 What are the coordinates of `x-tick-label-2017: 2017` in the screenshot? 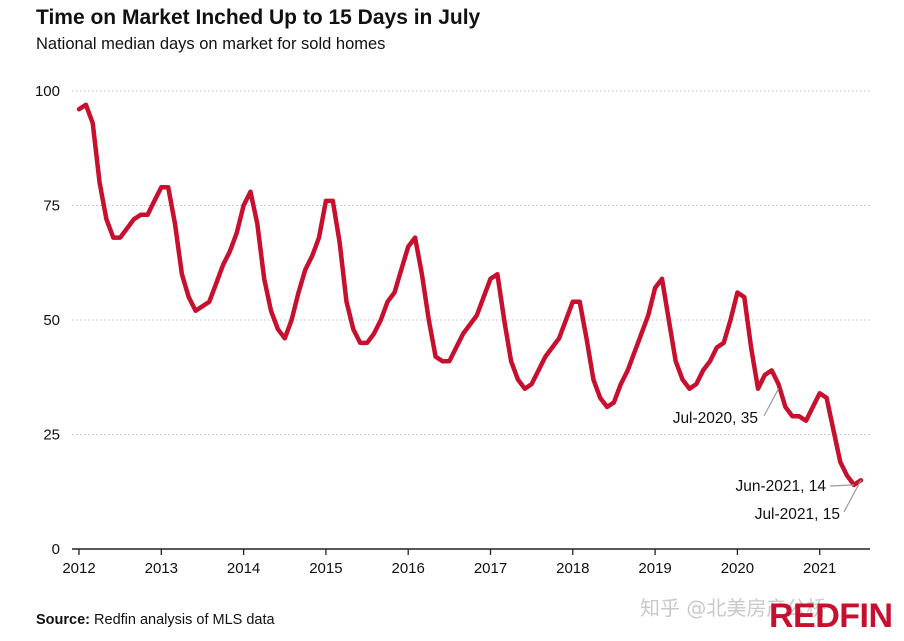 It's located at (490, 568).